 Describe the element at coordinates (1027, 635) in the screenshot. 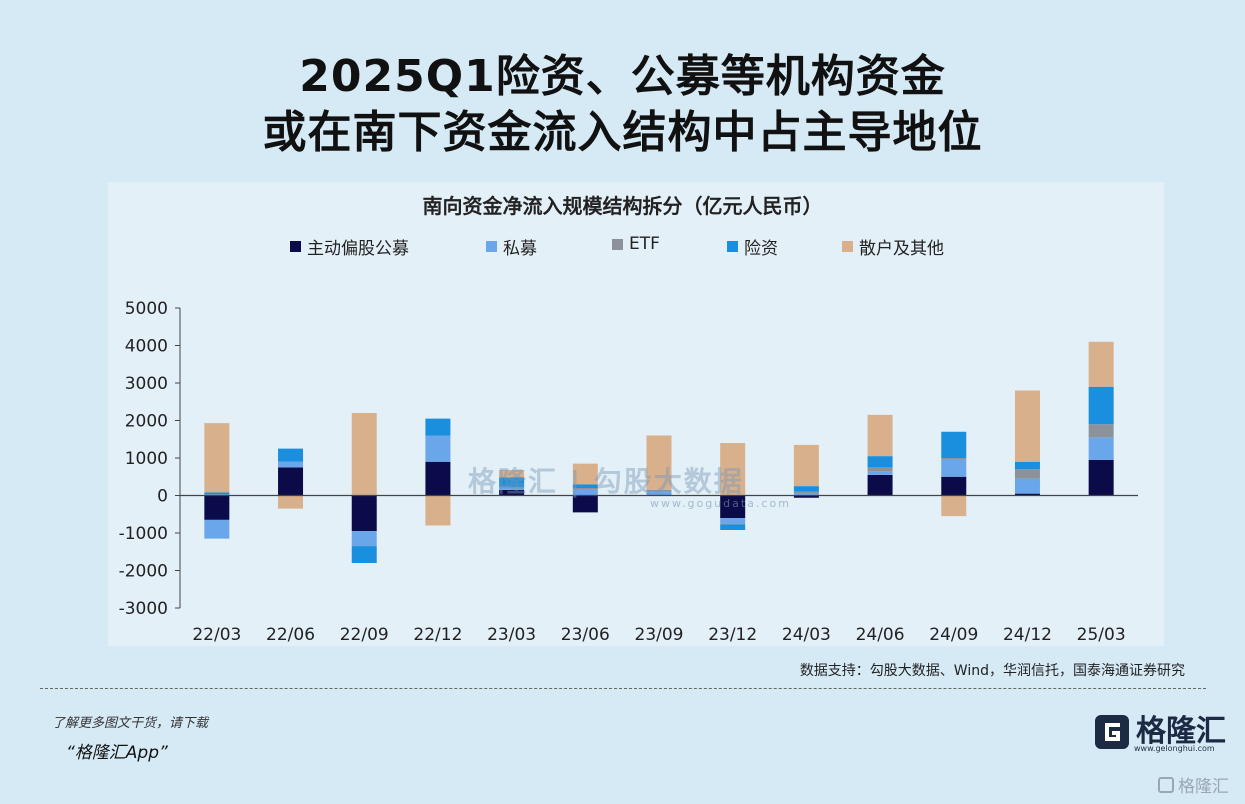

I see `x-tick-label: 24/12` at that location.